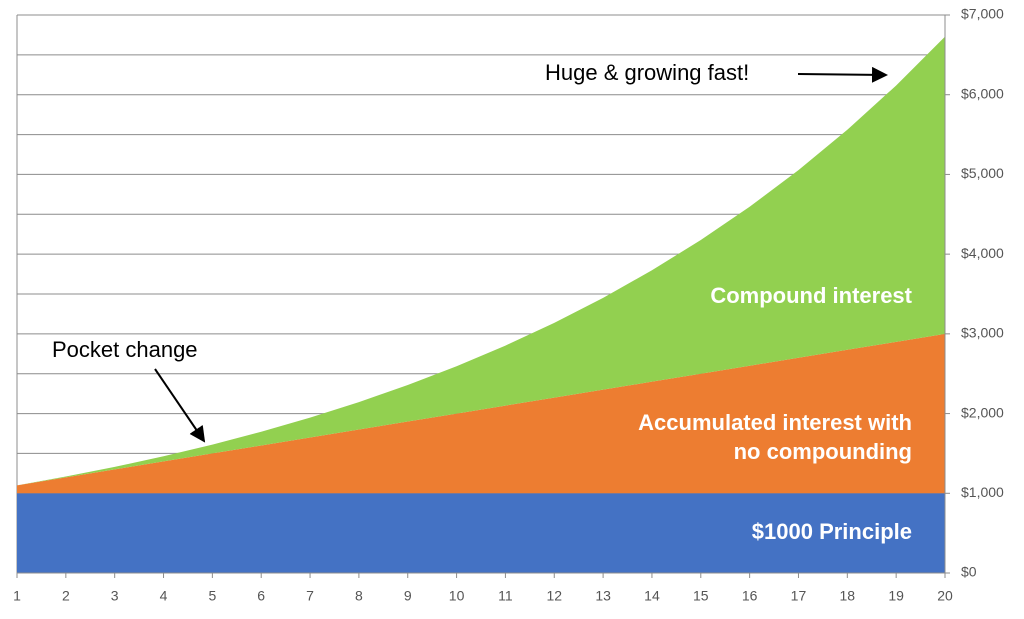 This screenshot has height=619, width=1024. What do you see at coordinates (212, 596) in the screenshot?
I see `x-tick-label: 5` at bounding box center [212, 596].